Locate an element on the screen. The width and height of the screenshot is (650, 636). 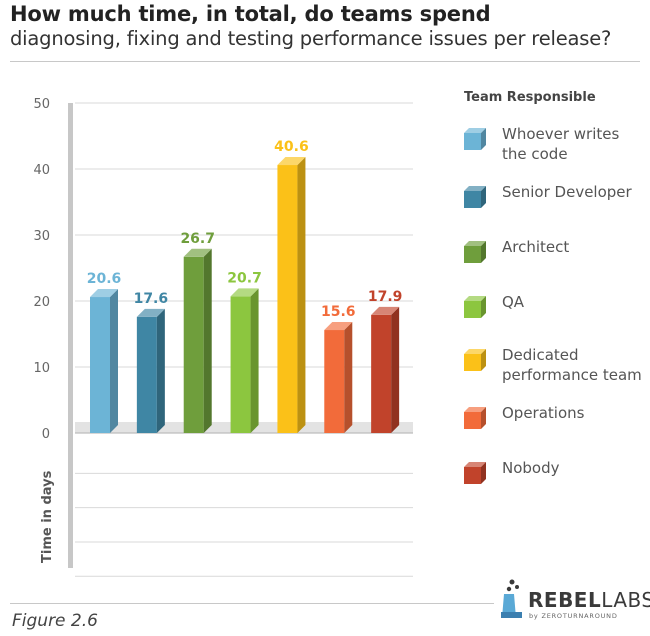
title-divider is located at coordinates (325, 61).